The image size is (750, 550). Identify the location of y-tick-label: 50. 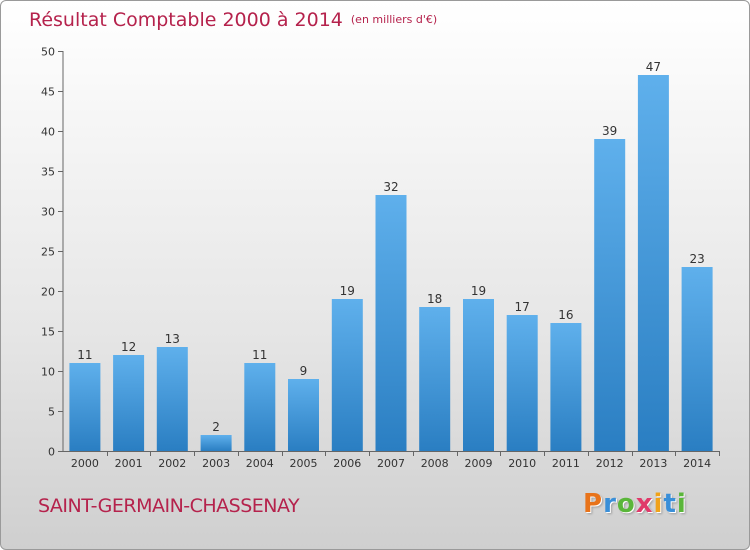
(48, 52).